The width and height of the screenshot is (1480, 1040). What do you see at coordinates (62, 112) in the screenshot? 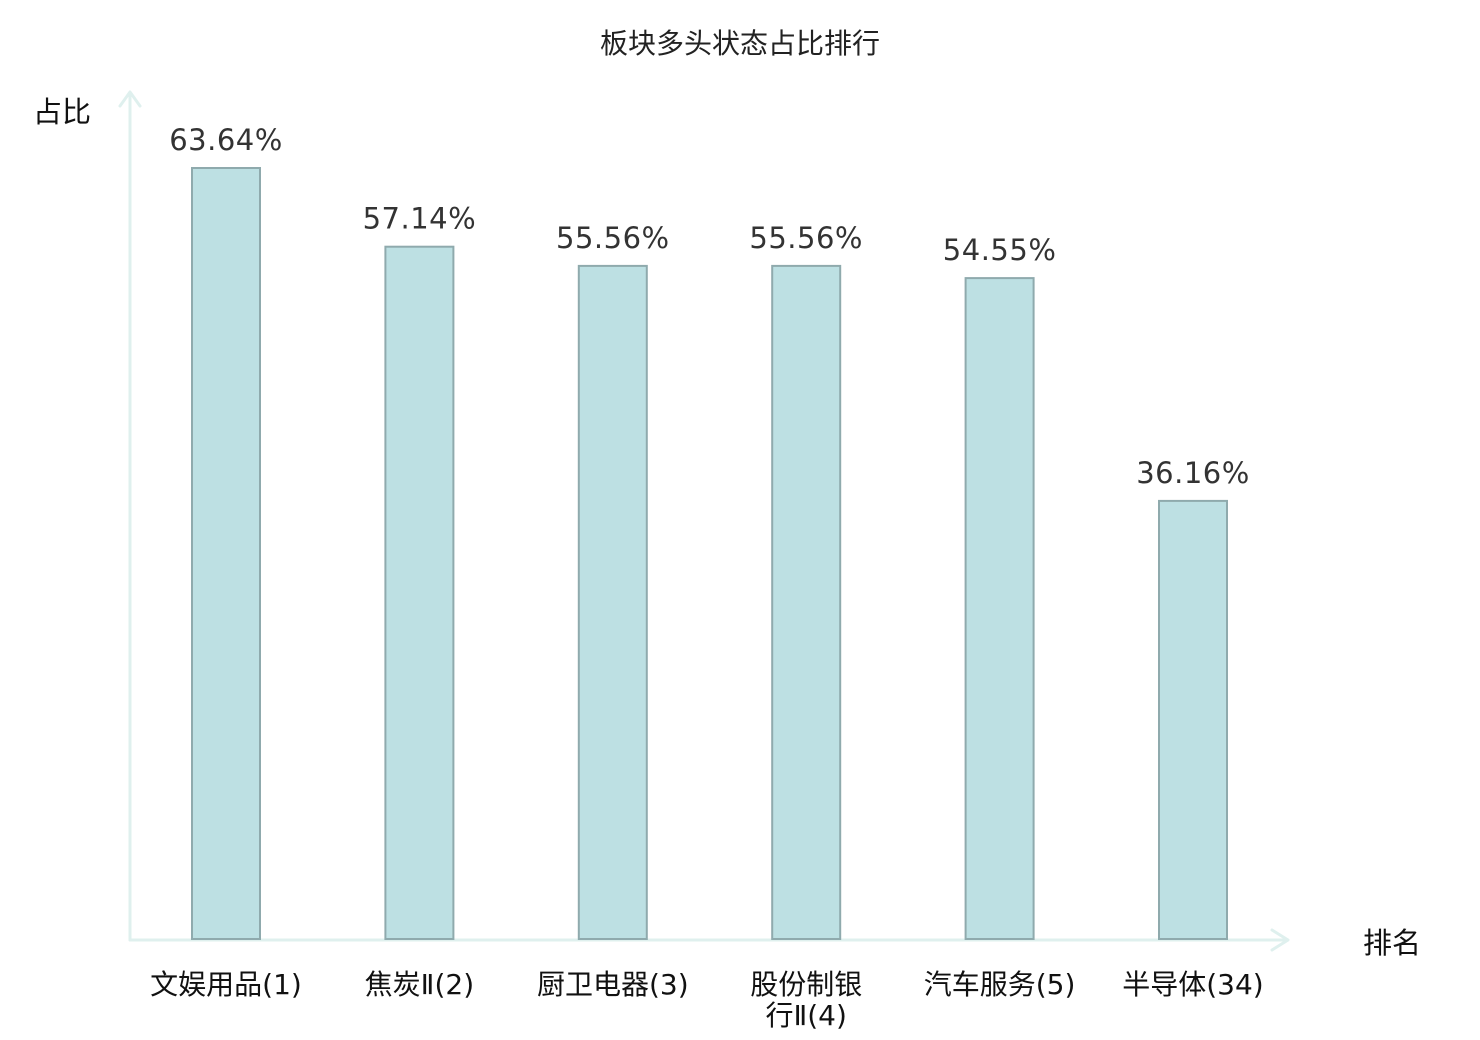
I see `y-axis-label: 占比` at bounding box center [62, 112].